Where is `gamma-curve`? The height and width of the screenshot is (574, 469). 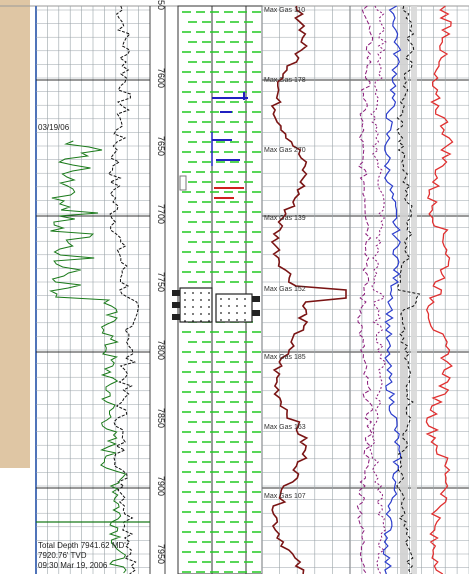 gamma-curve is located at coordinates (88, 357).